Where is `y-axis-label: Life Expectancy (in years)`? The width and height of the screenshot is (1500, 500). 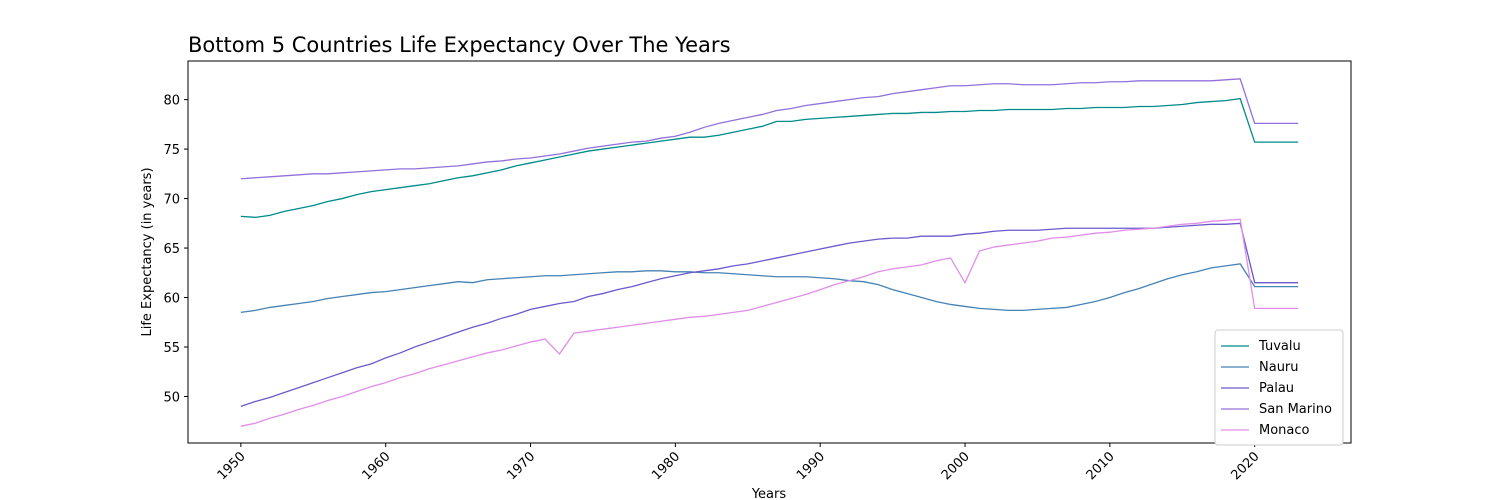
y-axis-label: Life Expectancy (in years) is located at coordinates (147, 251).